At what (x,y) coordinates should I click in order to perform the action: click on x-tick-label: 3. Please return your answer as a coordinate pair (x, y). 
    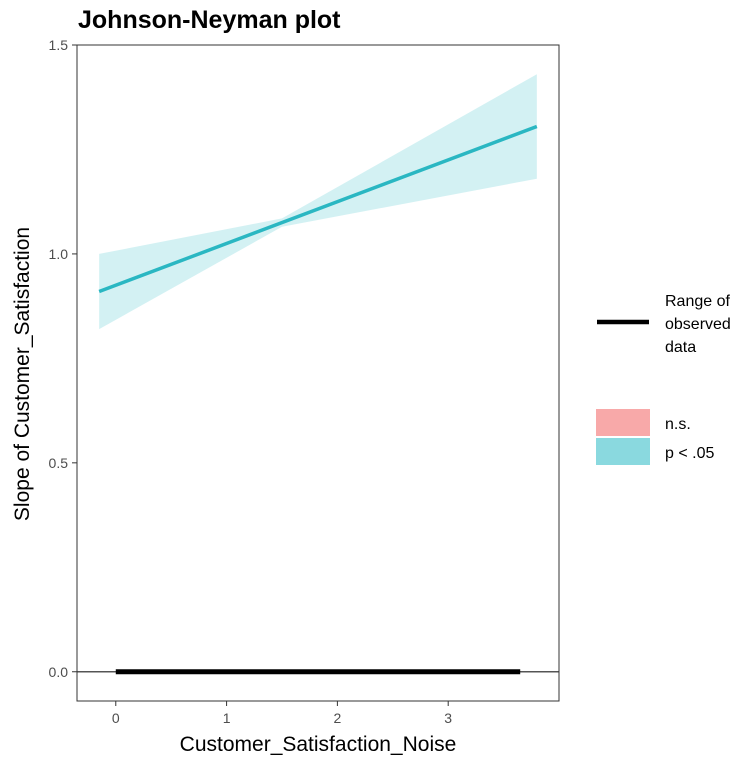
    Looking at the image, I should click on (448, 718).